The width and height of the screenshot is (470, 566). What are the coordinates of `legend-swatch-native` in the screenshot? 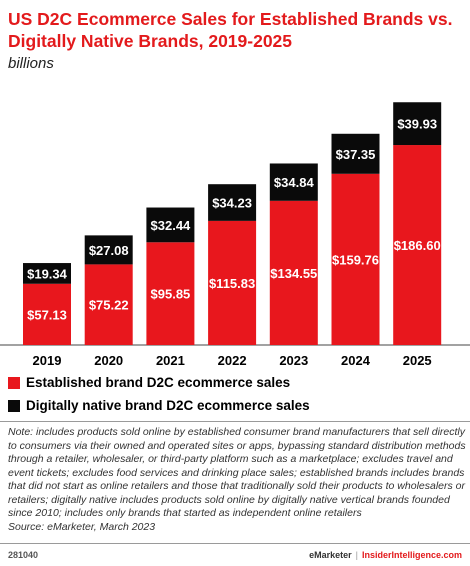 It's located at (14, 405).